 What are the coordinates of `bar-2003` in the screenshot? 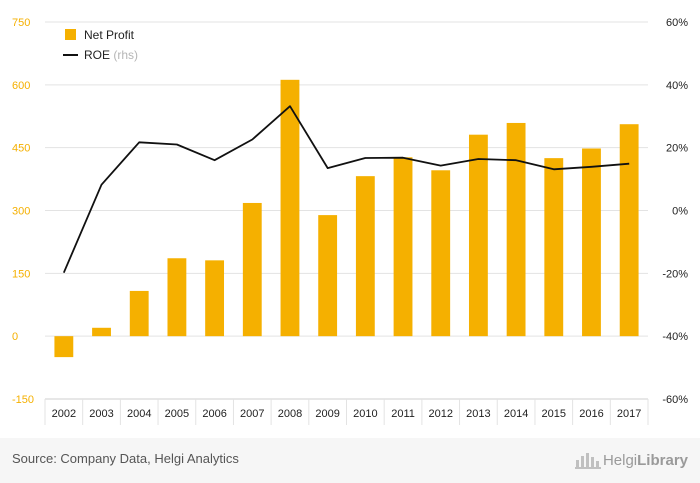 It's located at (101, 332).